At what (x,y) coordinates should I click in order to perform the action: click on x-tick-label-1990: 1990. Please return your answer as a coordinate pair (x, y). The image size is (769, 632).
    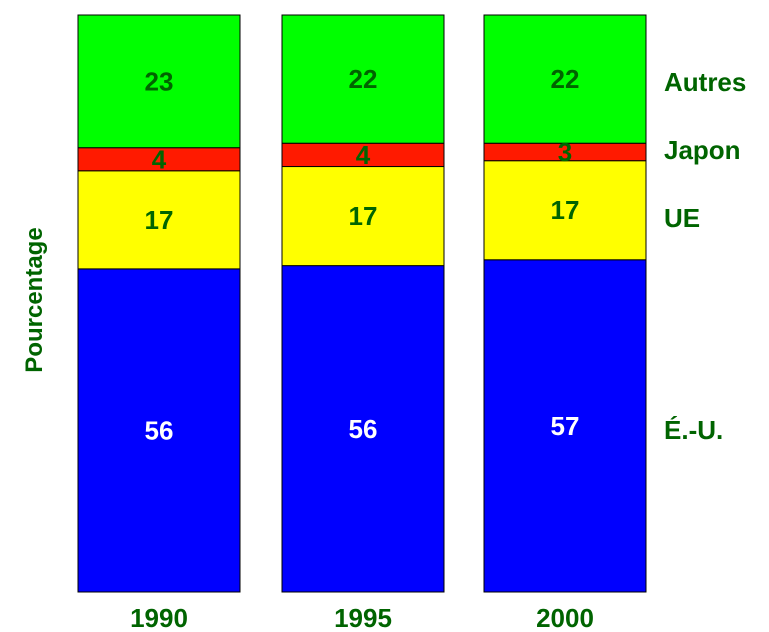
    Looking at the image, I should click on (159, 617).